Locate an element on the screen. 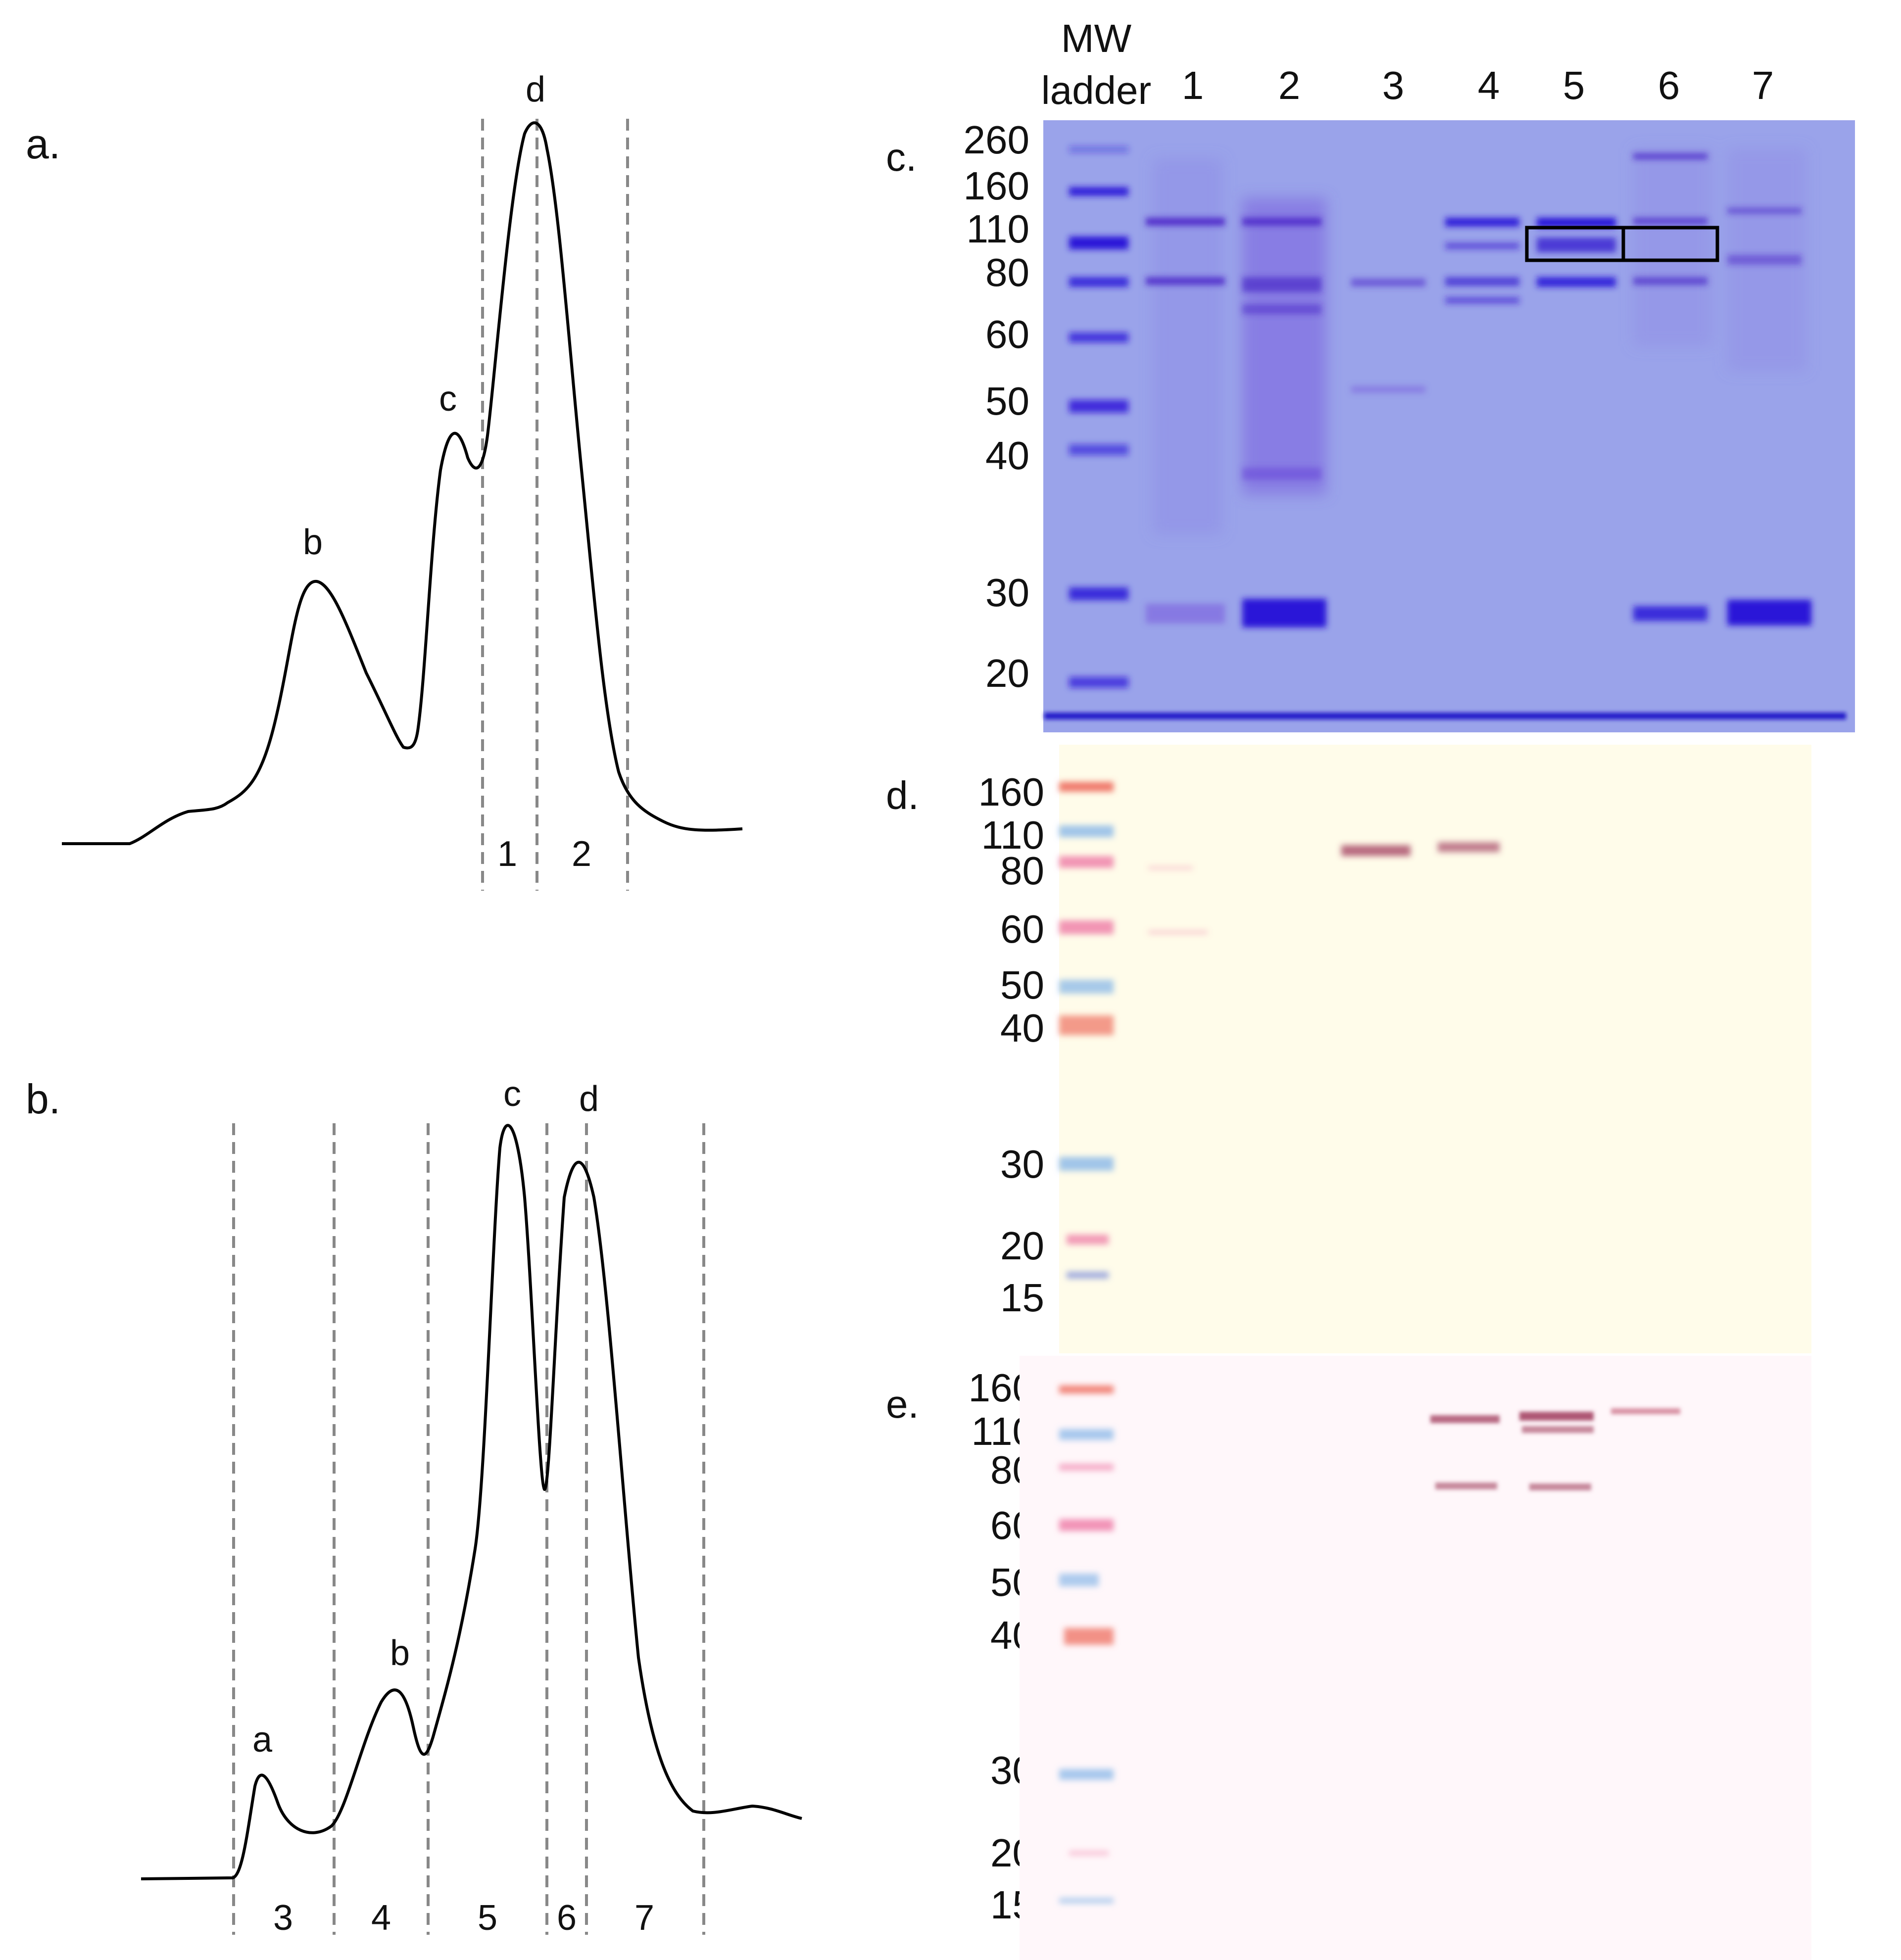  blot-d-image is located at coordinates (1435, 1049).